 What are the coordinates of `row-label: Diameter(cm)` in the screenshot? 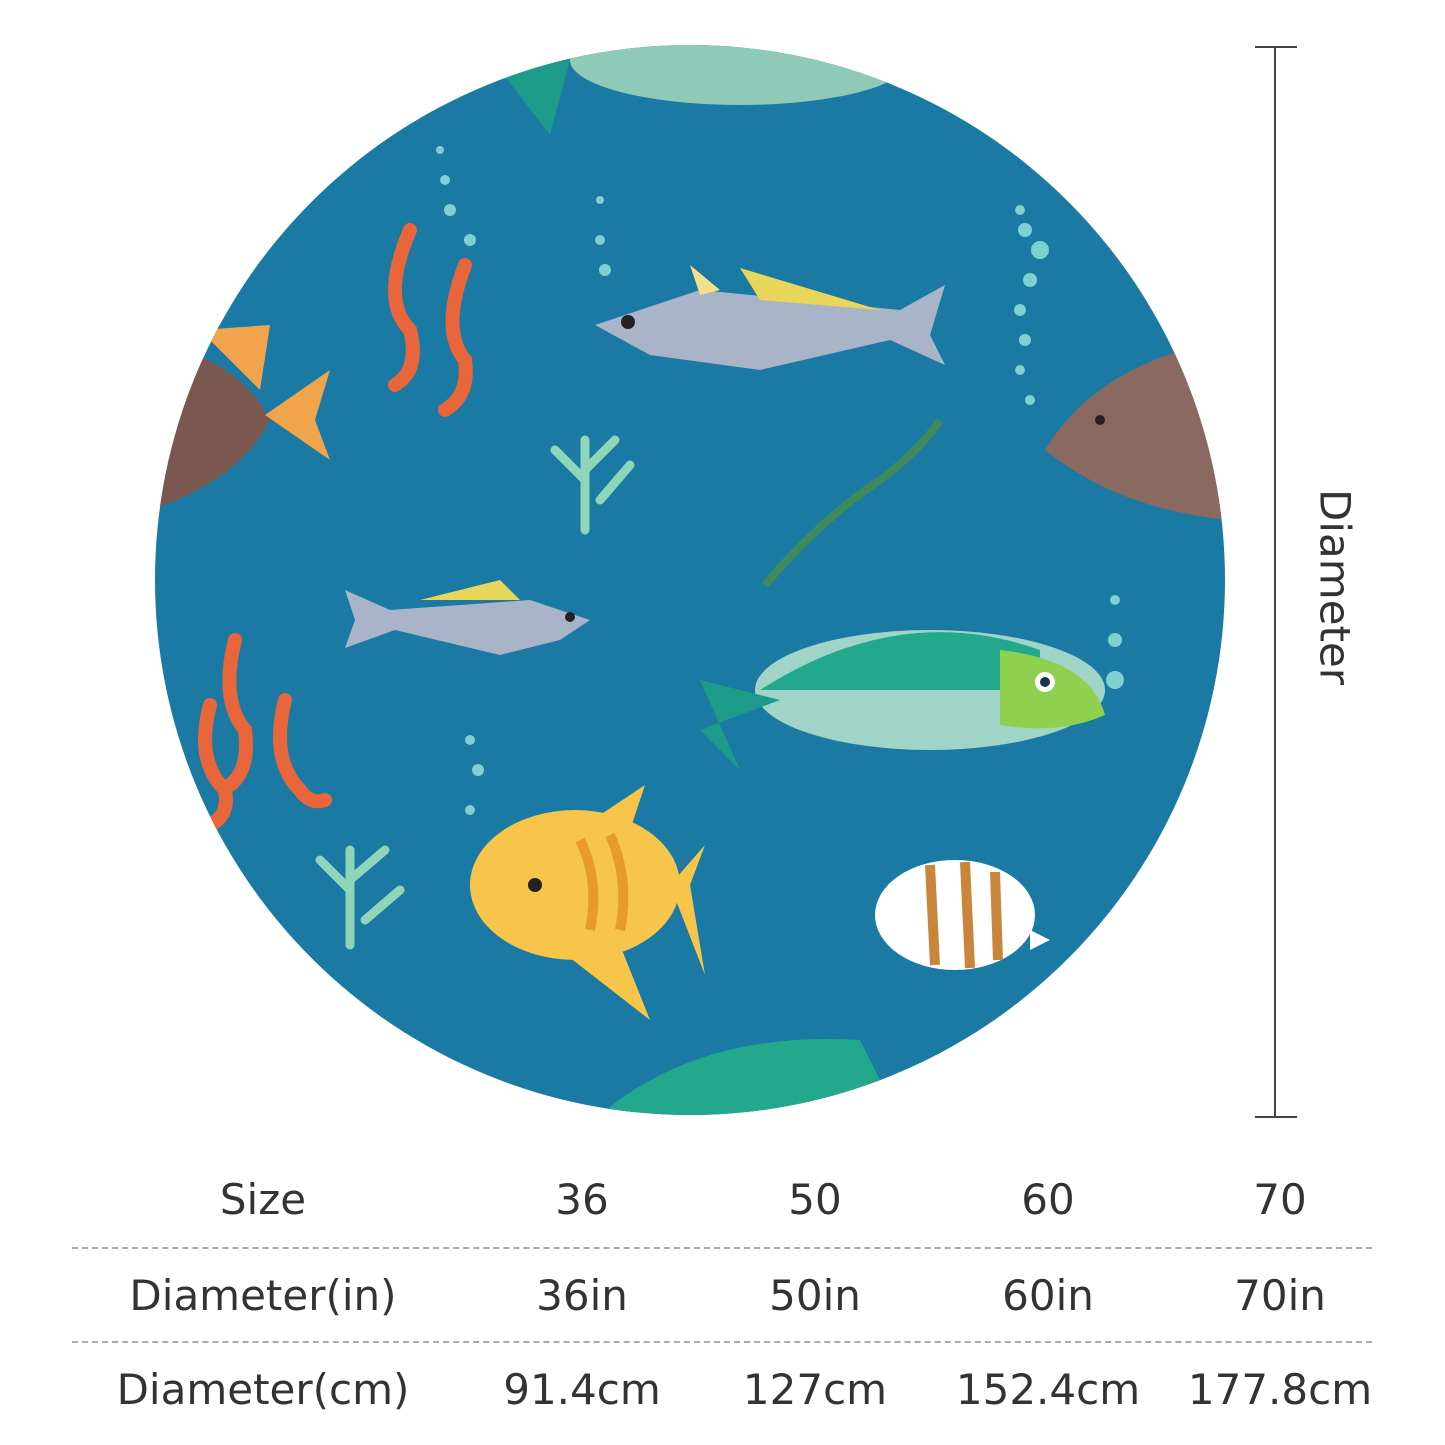 It's located at (263, 1389).